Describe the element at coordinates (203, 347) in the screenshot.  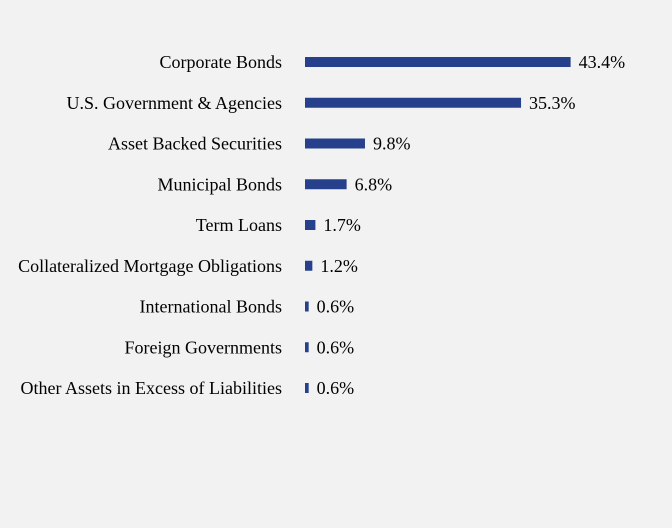
I see `category-label: Foreign Governments` at that location.